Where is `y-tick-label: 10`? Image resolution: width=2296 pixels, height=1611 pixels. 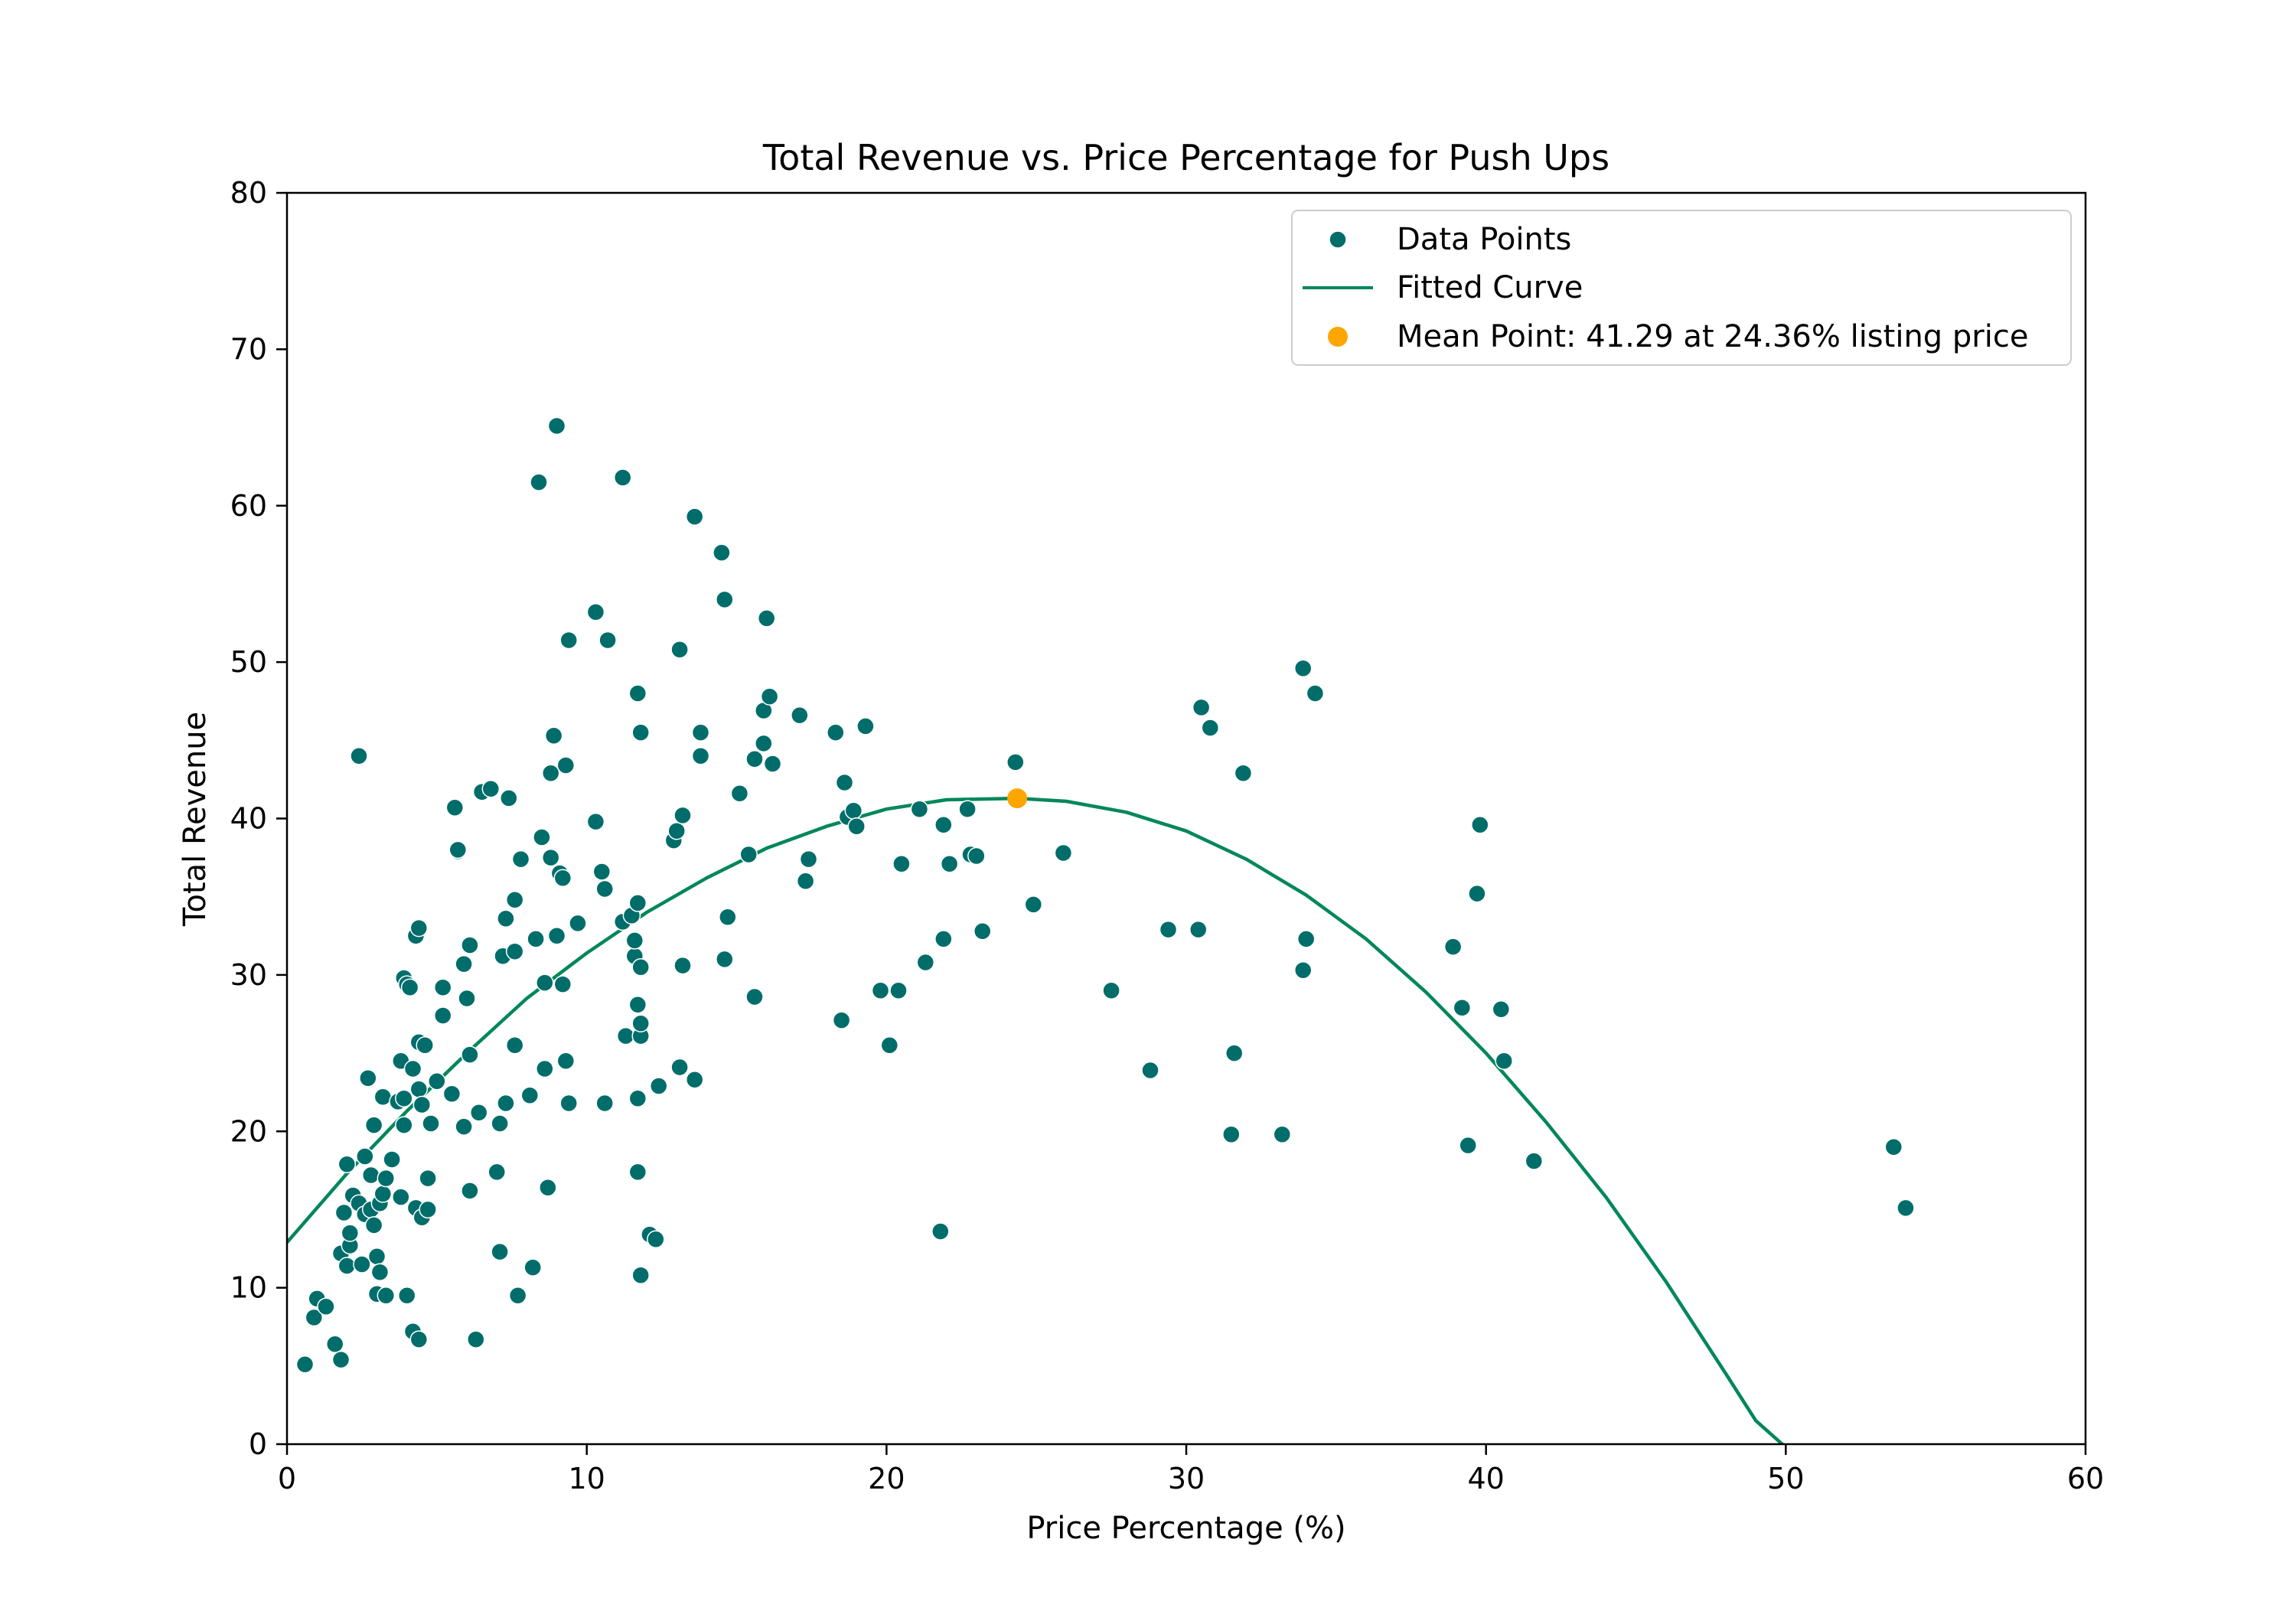
y-tick-label: 10 is located at coordinates (248, 1288).